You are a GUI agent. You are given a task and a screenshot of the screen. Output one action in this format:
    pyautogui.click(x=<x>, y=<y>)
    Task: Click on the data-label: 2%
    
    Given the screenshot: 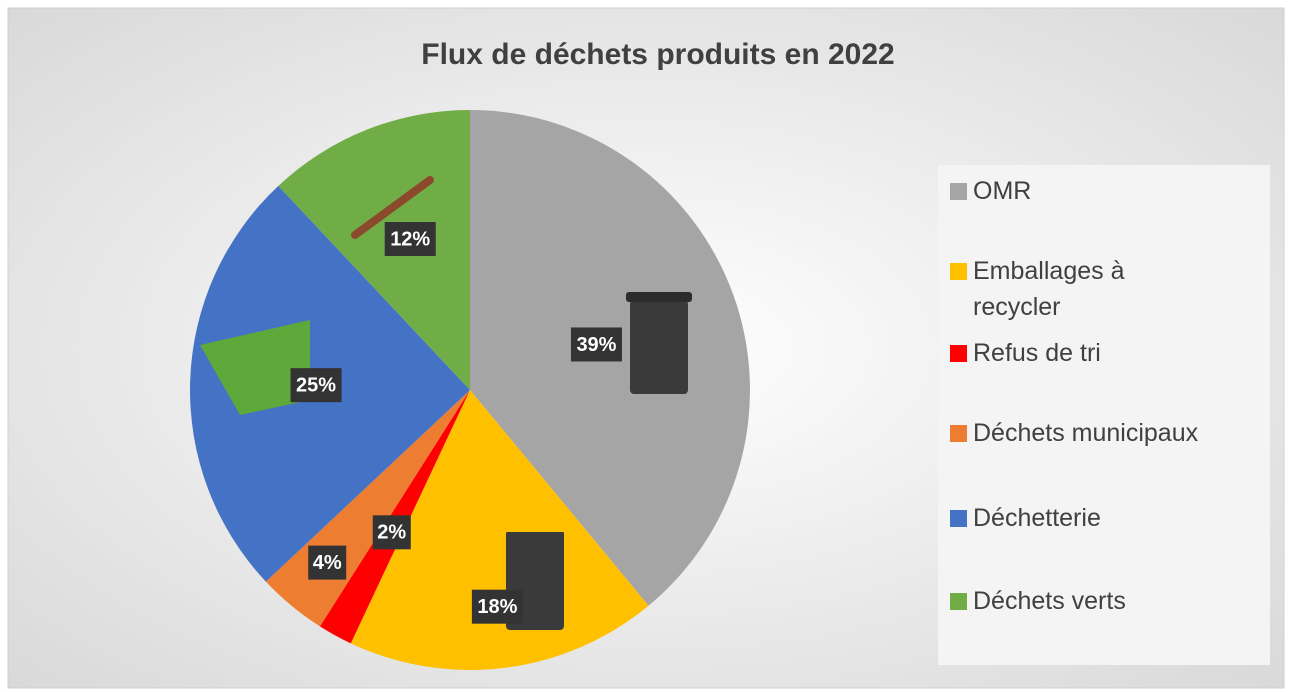 What is the action you would take?
    pyautogui.click(x=391, y=533)
    